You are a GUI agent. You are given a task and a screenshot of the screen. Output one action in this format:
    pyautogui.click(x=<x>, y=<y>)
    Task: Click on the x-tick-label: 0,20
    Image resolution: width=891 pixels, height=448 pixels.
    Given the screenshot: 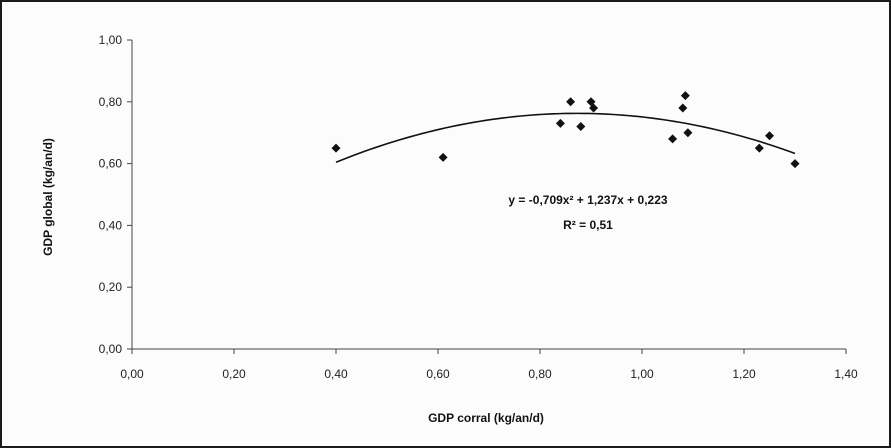 What is the action you would take?
    pyautogui.click(x=234, y=374)
    